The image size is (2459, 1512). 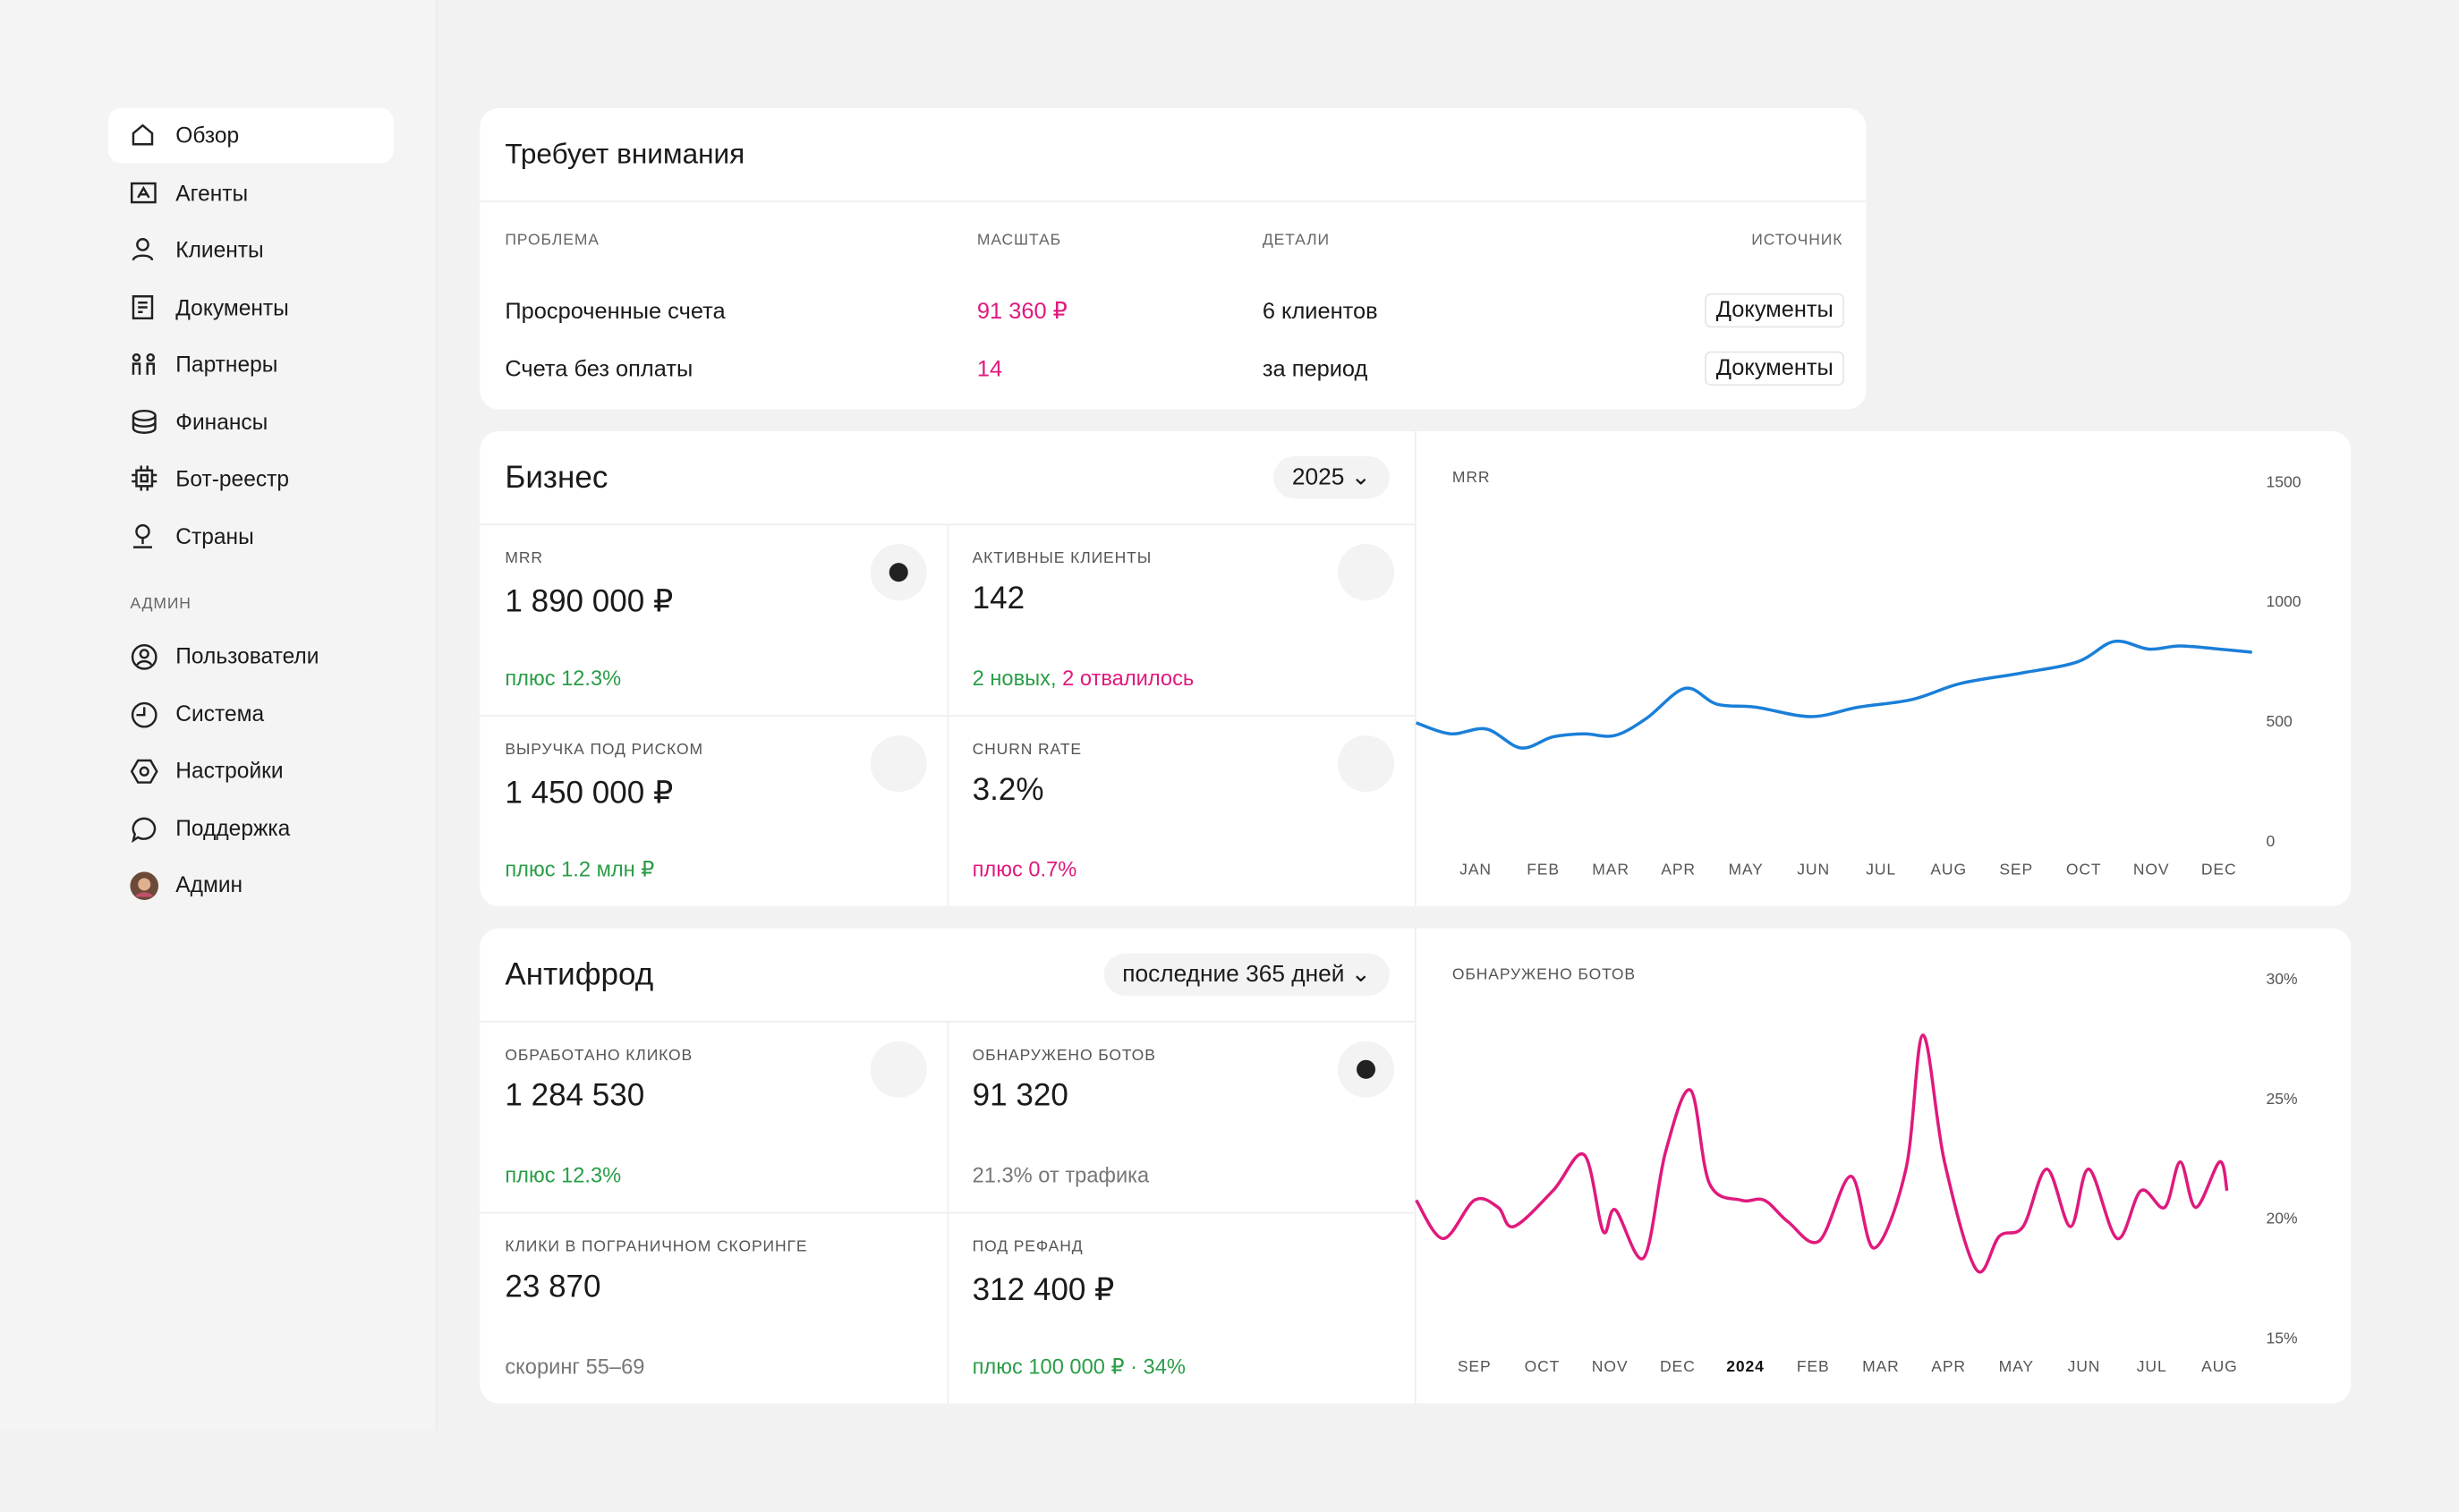 I want to click on nav-item: Бот-реестр, so click(x=251, y=479).